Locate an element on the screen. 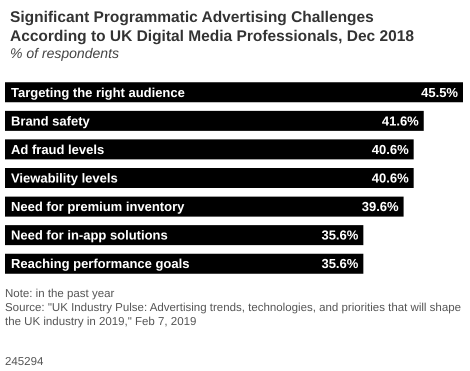 The image size is (470, 371). y-tick-label: Need for in-app solutions is located at coordinates (89, 235).